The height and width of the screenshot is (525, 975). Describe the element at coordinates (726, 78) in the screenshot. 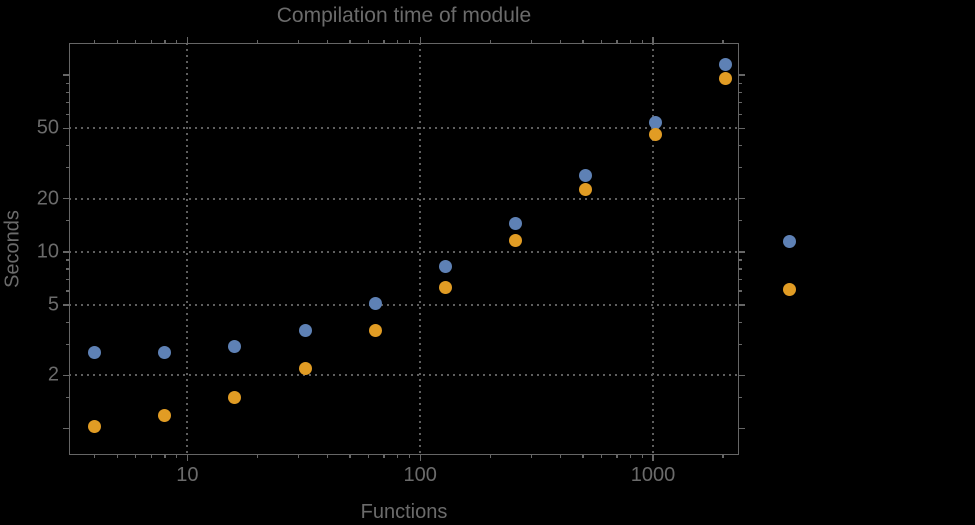

I see `point-orange-x2048` at that location.